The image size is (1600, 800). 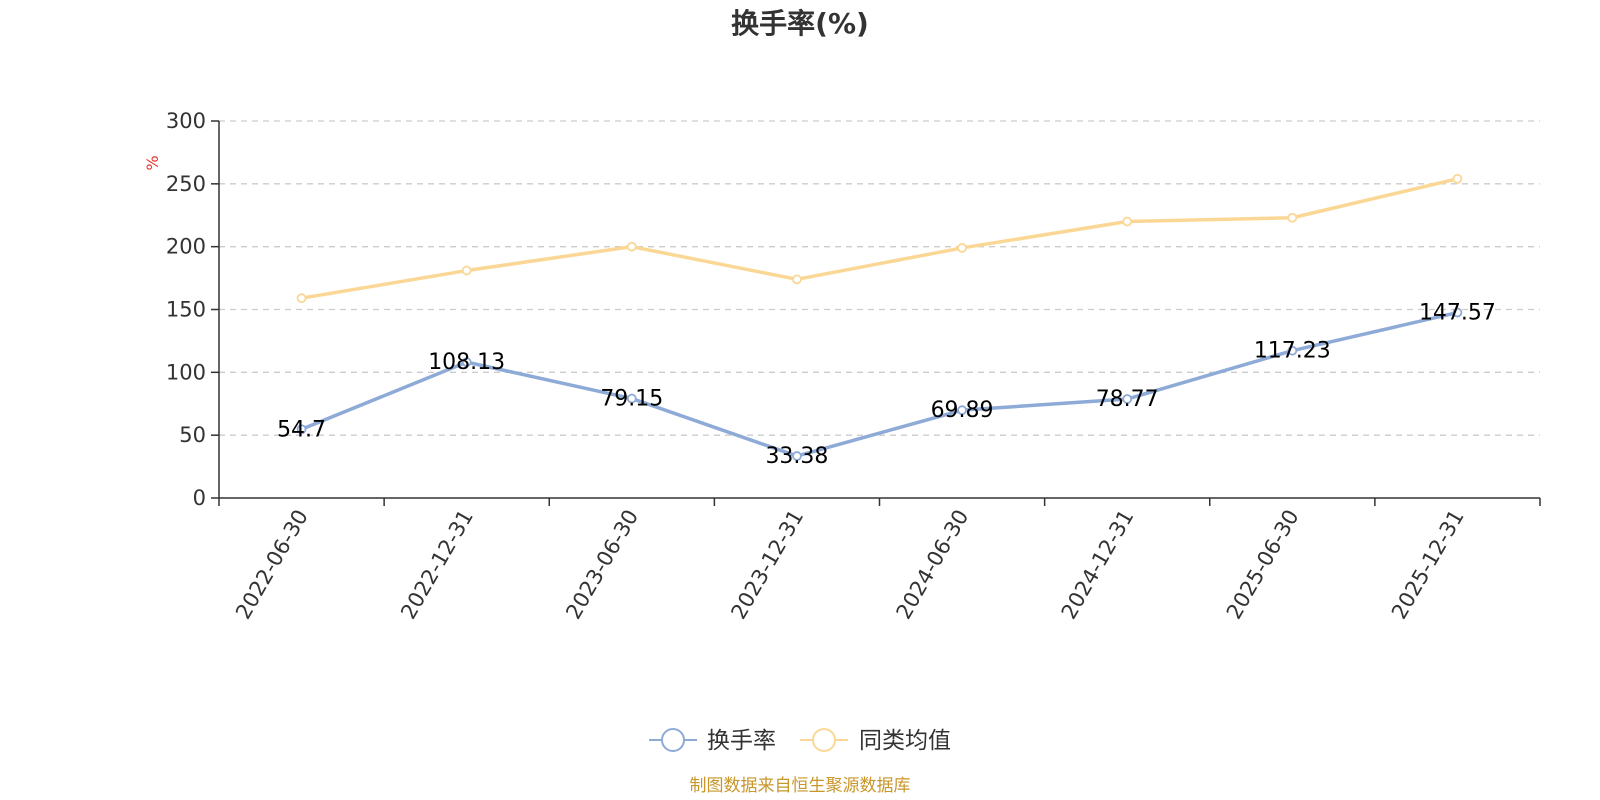 I want to click on y-tick-label: 250, so click(x=186, y=184).